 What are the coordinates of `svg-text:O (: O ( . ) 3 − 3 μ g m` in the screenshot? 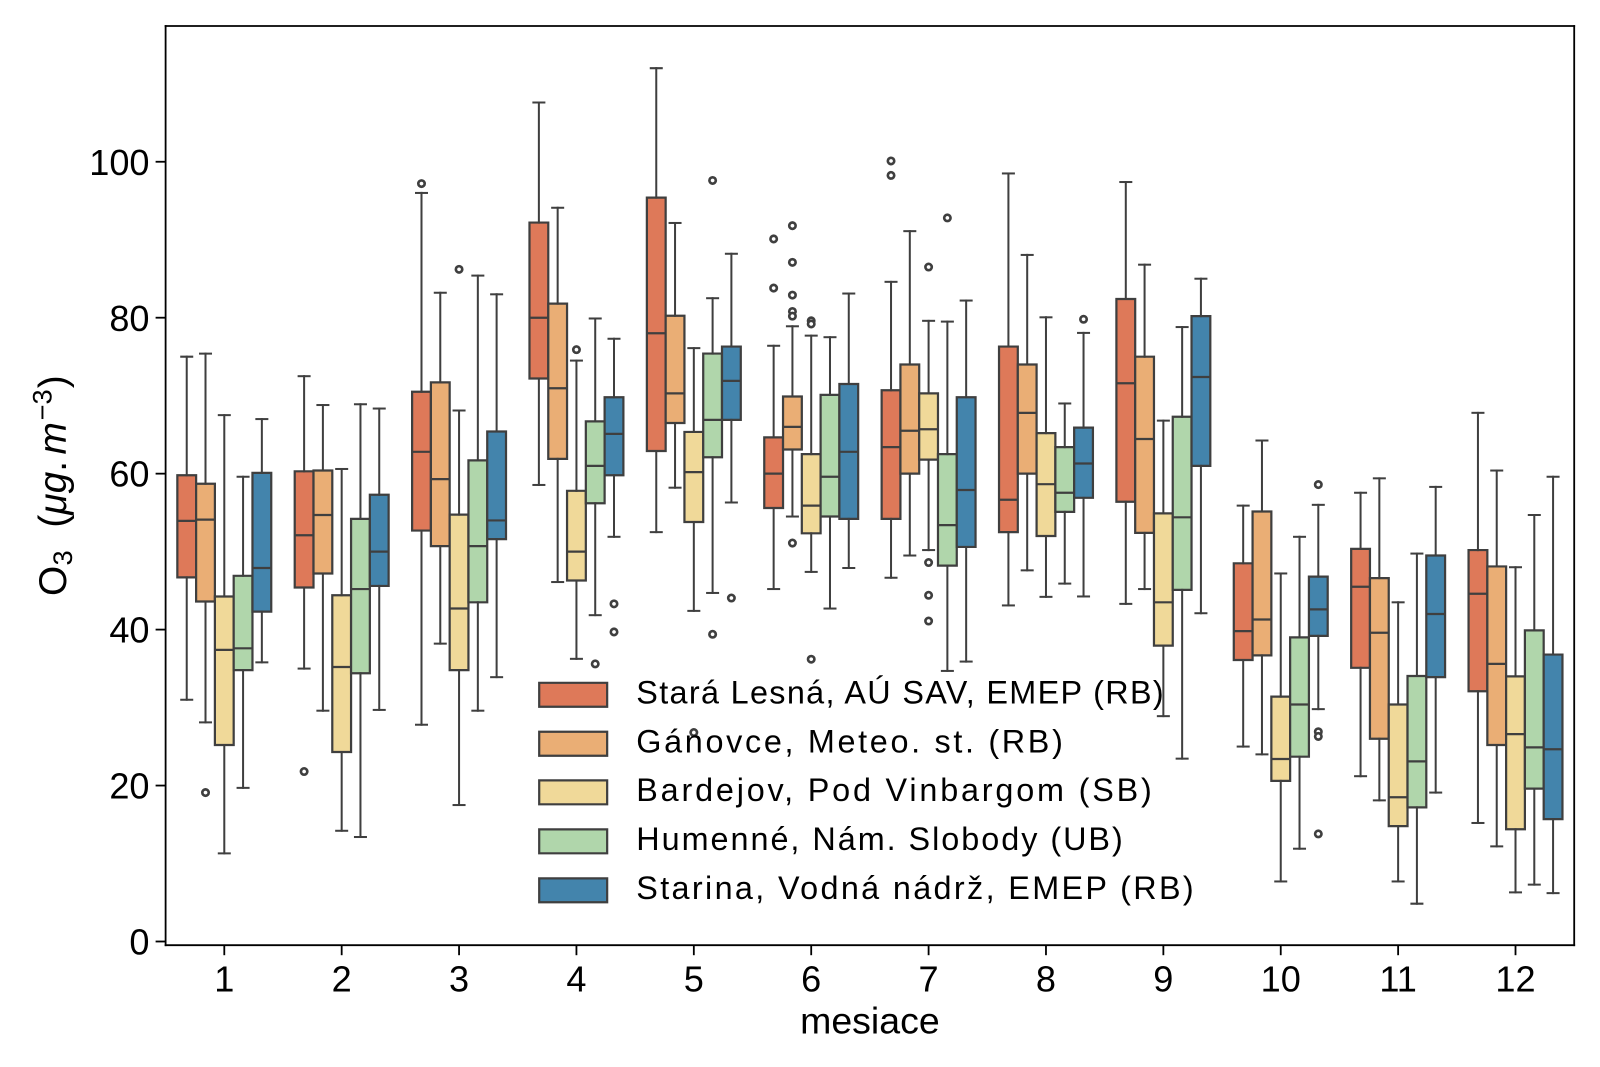 It's located at (52, 482).